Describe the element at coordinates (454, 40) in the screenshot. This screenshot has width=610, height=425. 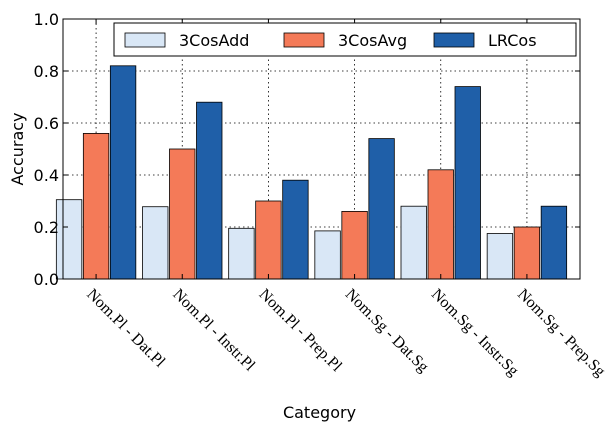
I see `legend-swatch-lrcos` at that location.